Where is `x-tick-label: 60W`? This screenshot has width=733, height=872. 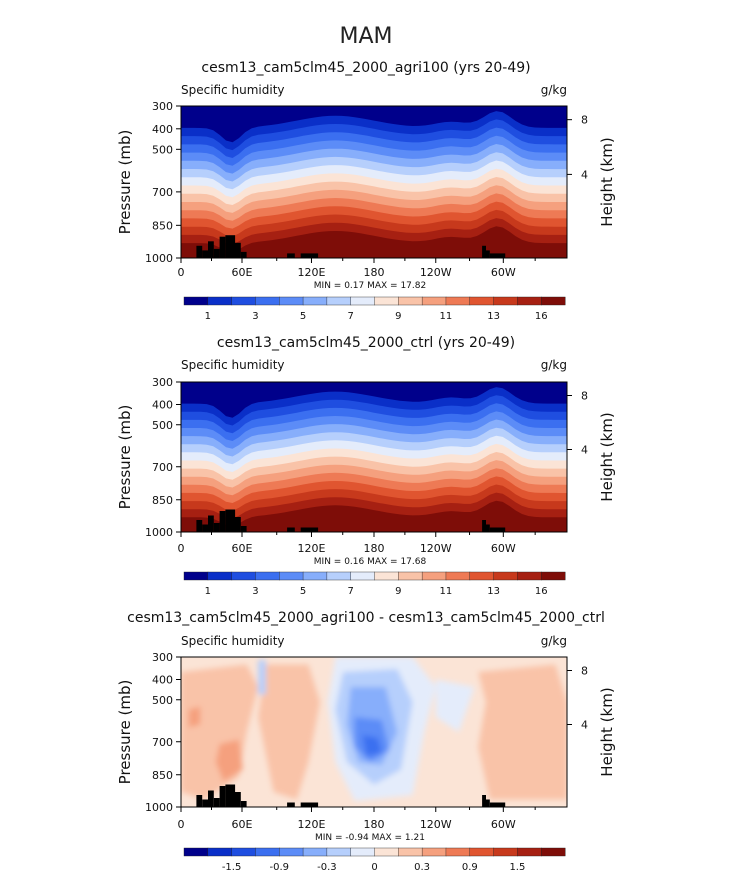 x-tick-label: 60W is located at coordinates (503, 272).